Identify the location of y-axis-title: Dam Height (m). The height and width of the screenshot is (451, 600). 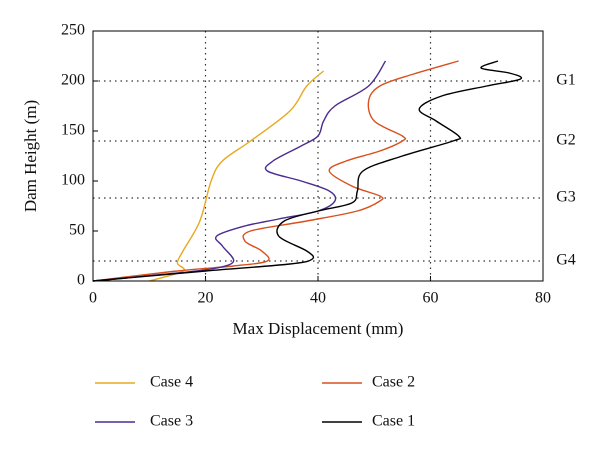
(30, 156).